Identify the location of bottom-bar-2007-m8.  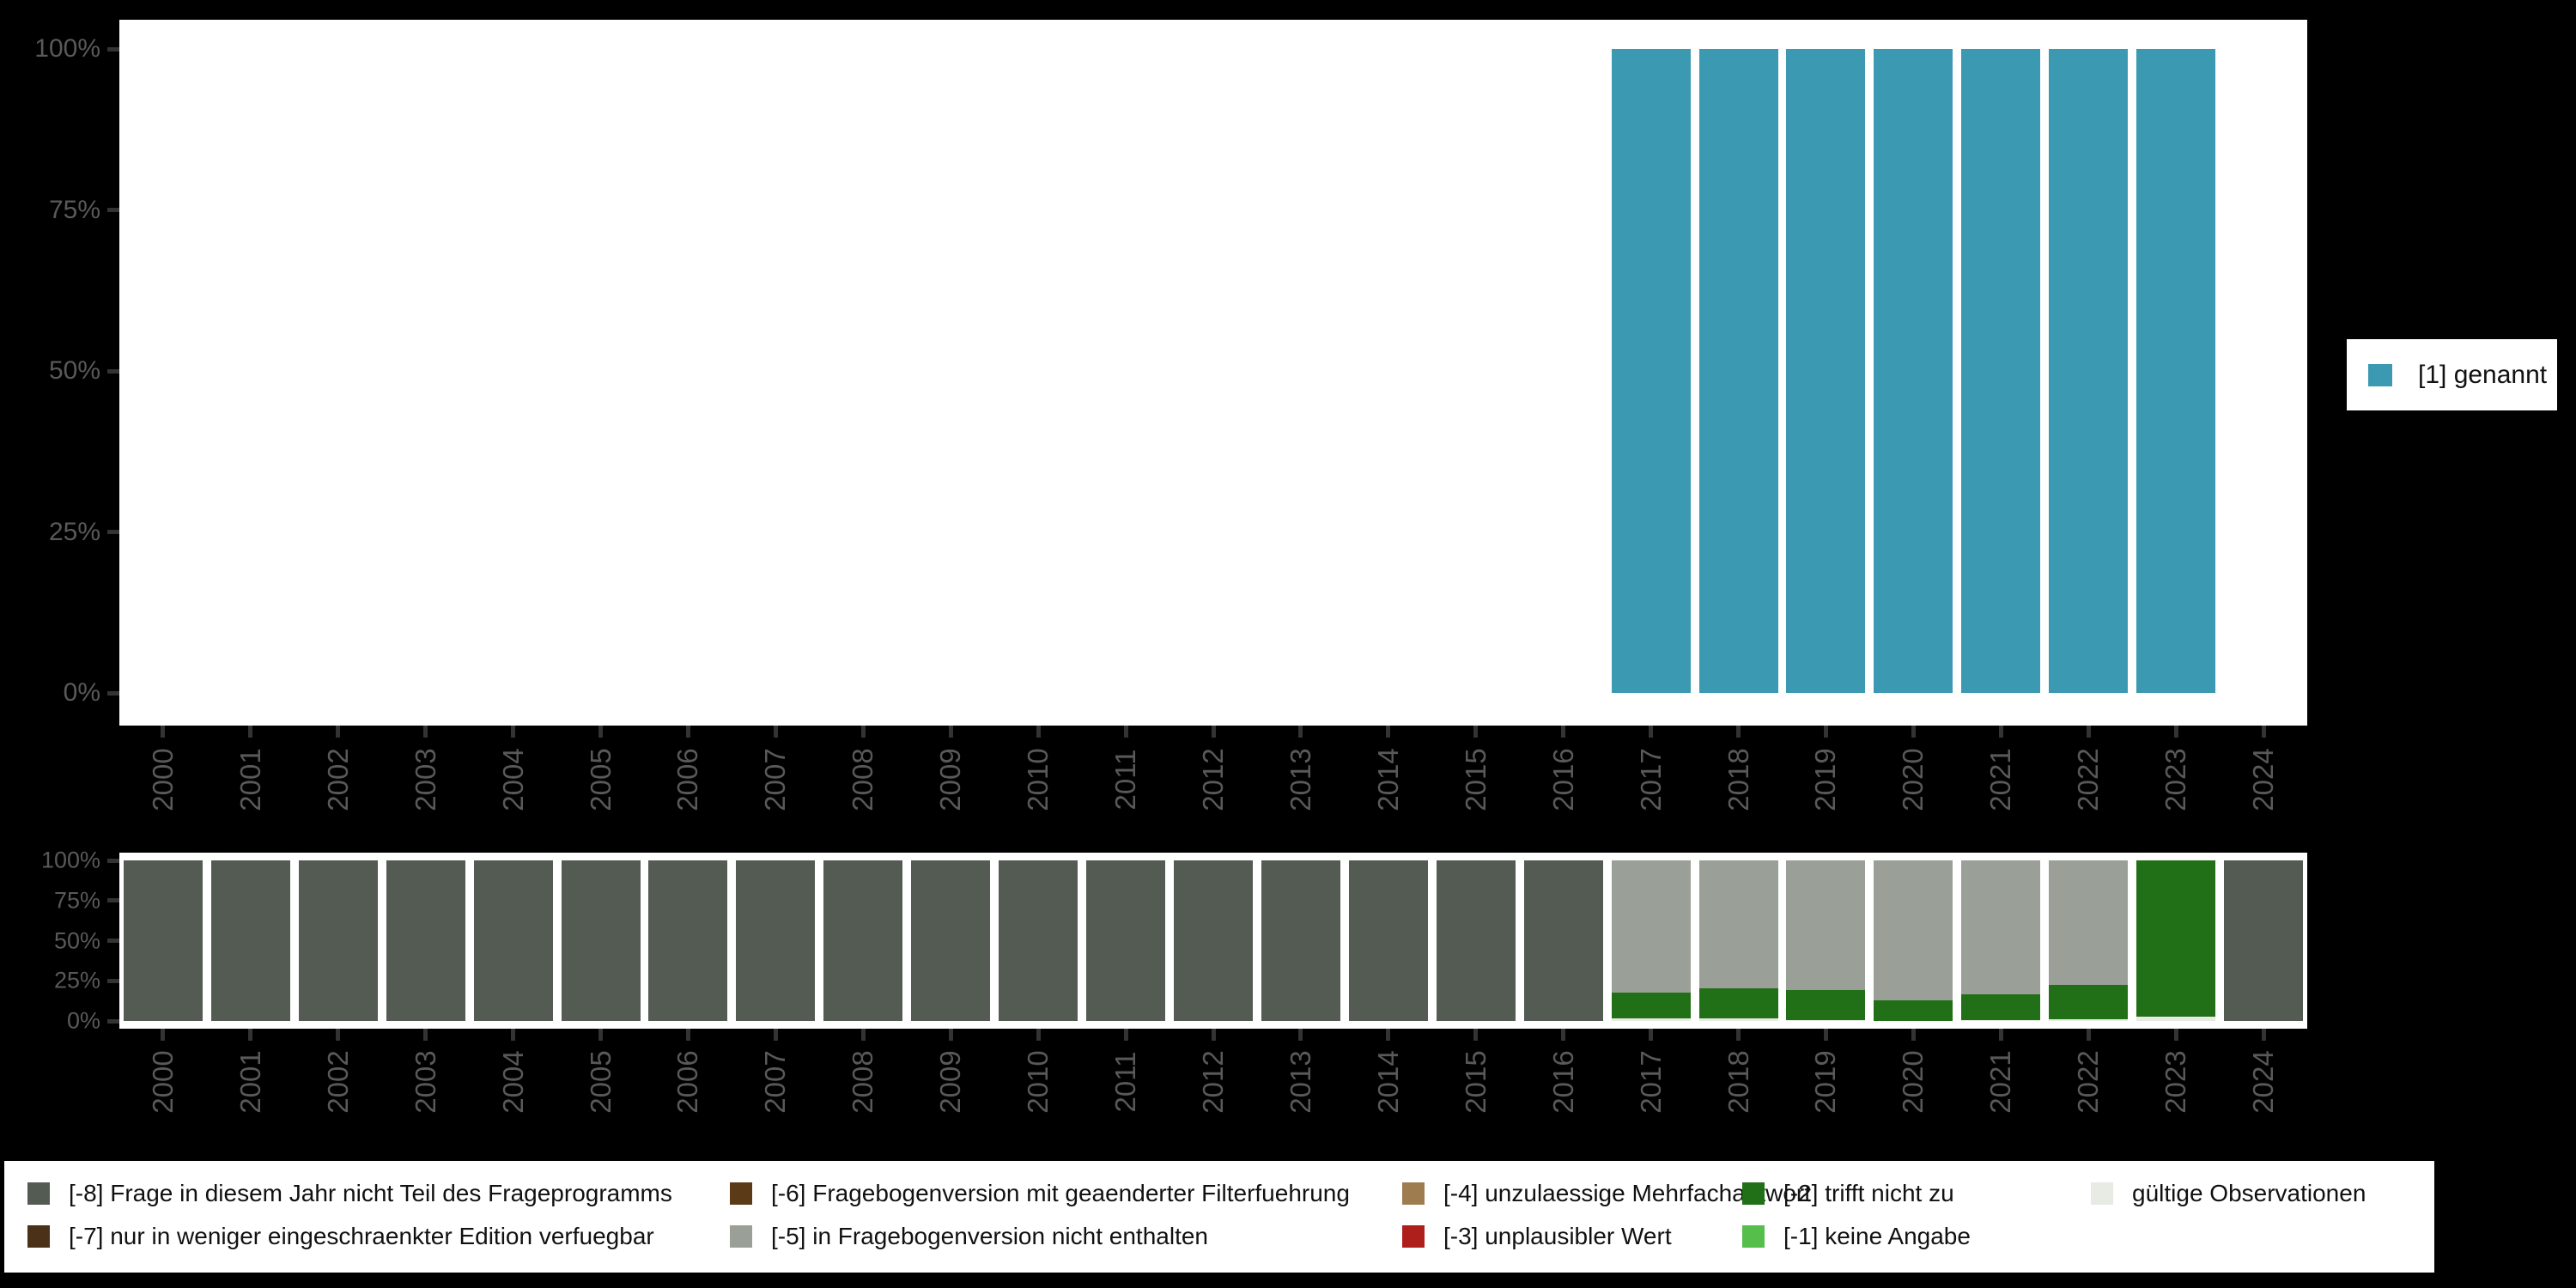
(776, 940).